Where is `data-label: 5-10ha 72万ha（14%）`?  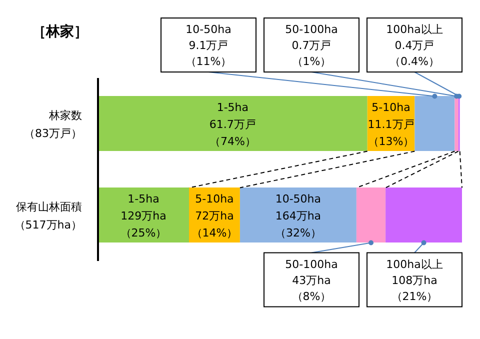
data-label: 5-10ha 72万ha（14%） is located at coordinates (214, 215).